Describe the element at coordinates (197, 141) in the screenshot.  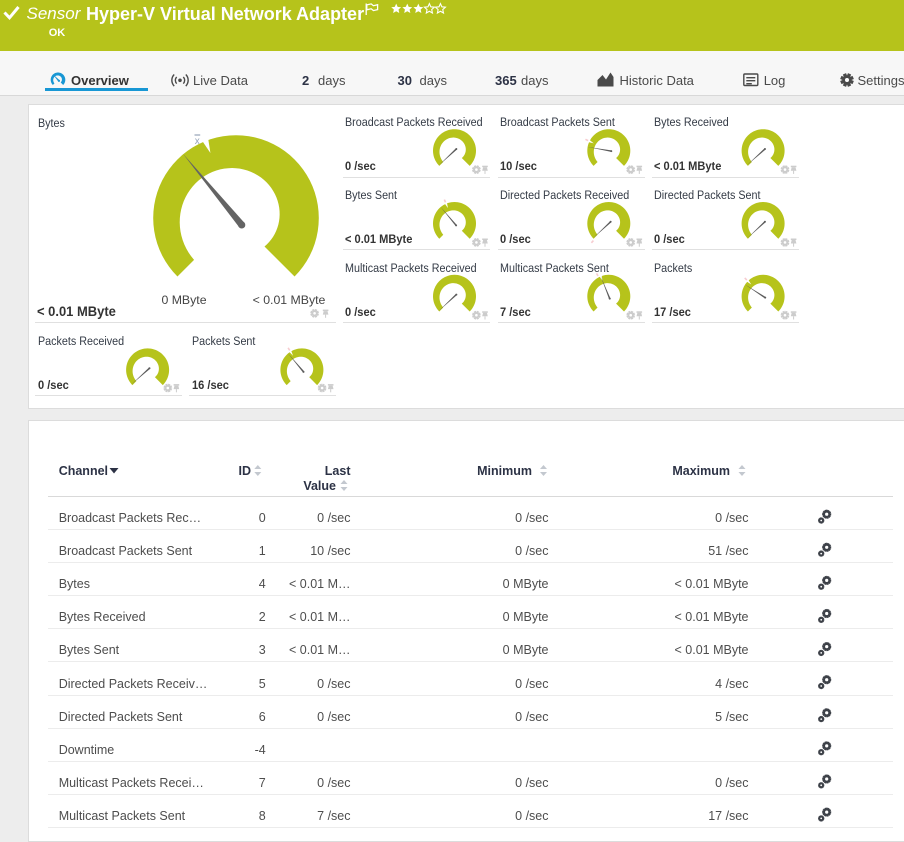
I see `svg-text: x` at that location.